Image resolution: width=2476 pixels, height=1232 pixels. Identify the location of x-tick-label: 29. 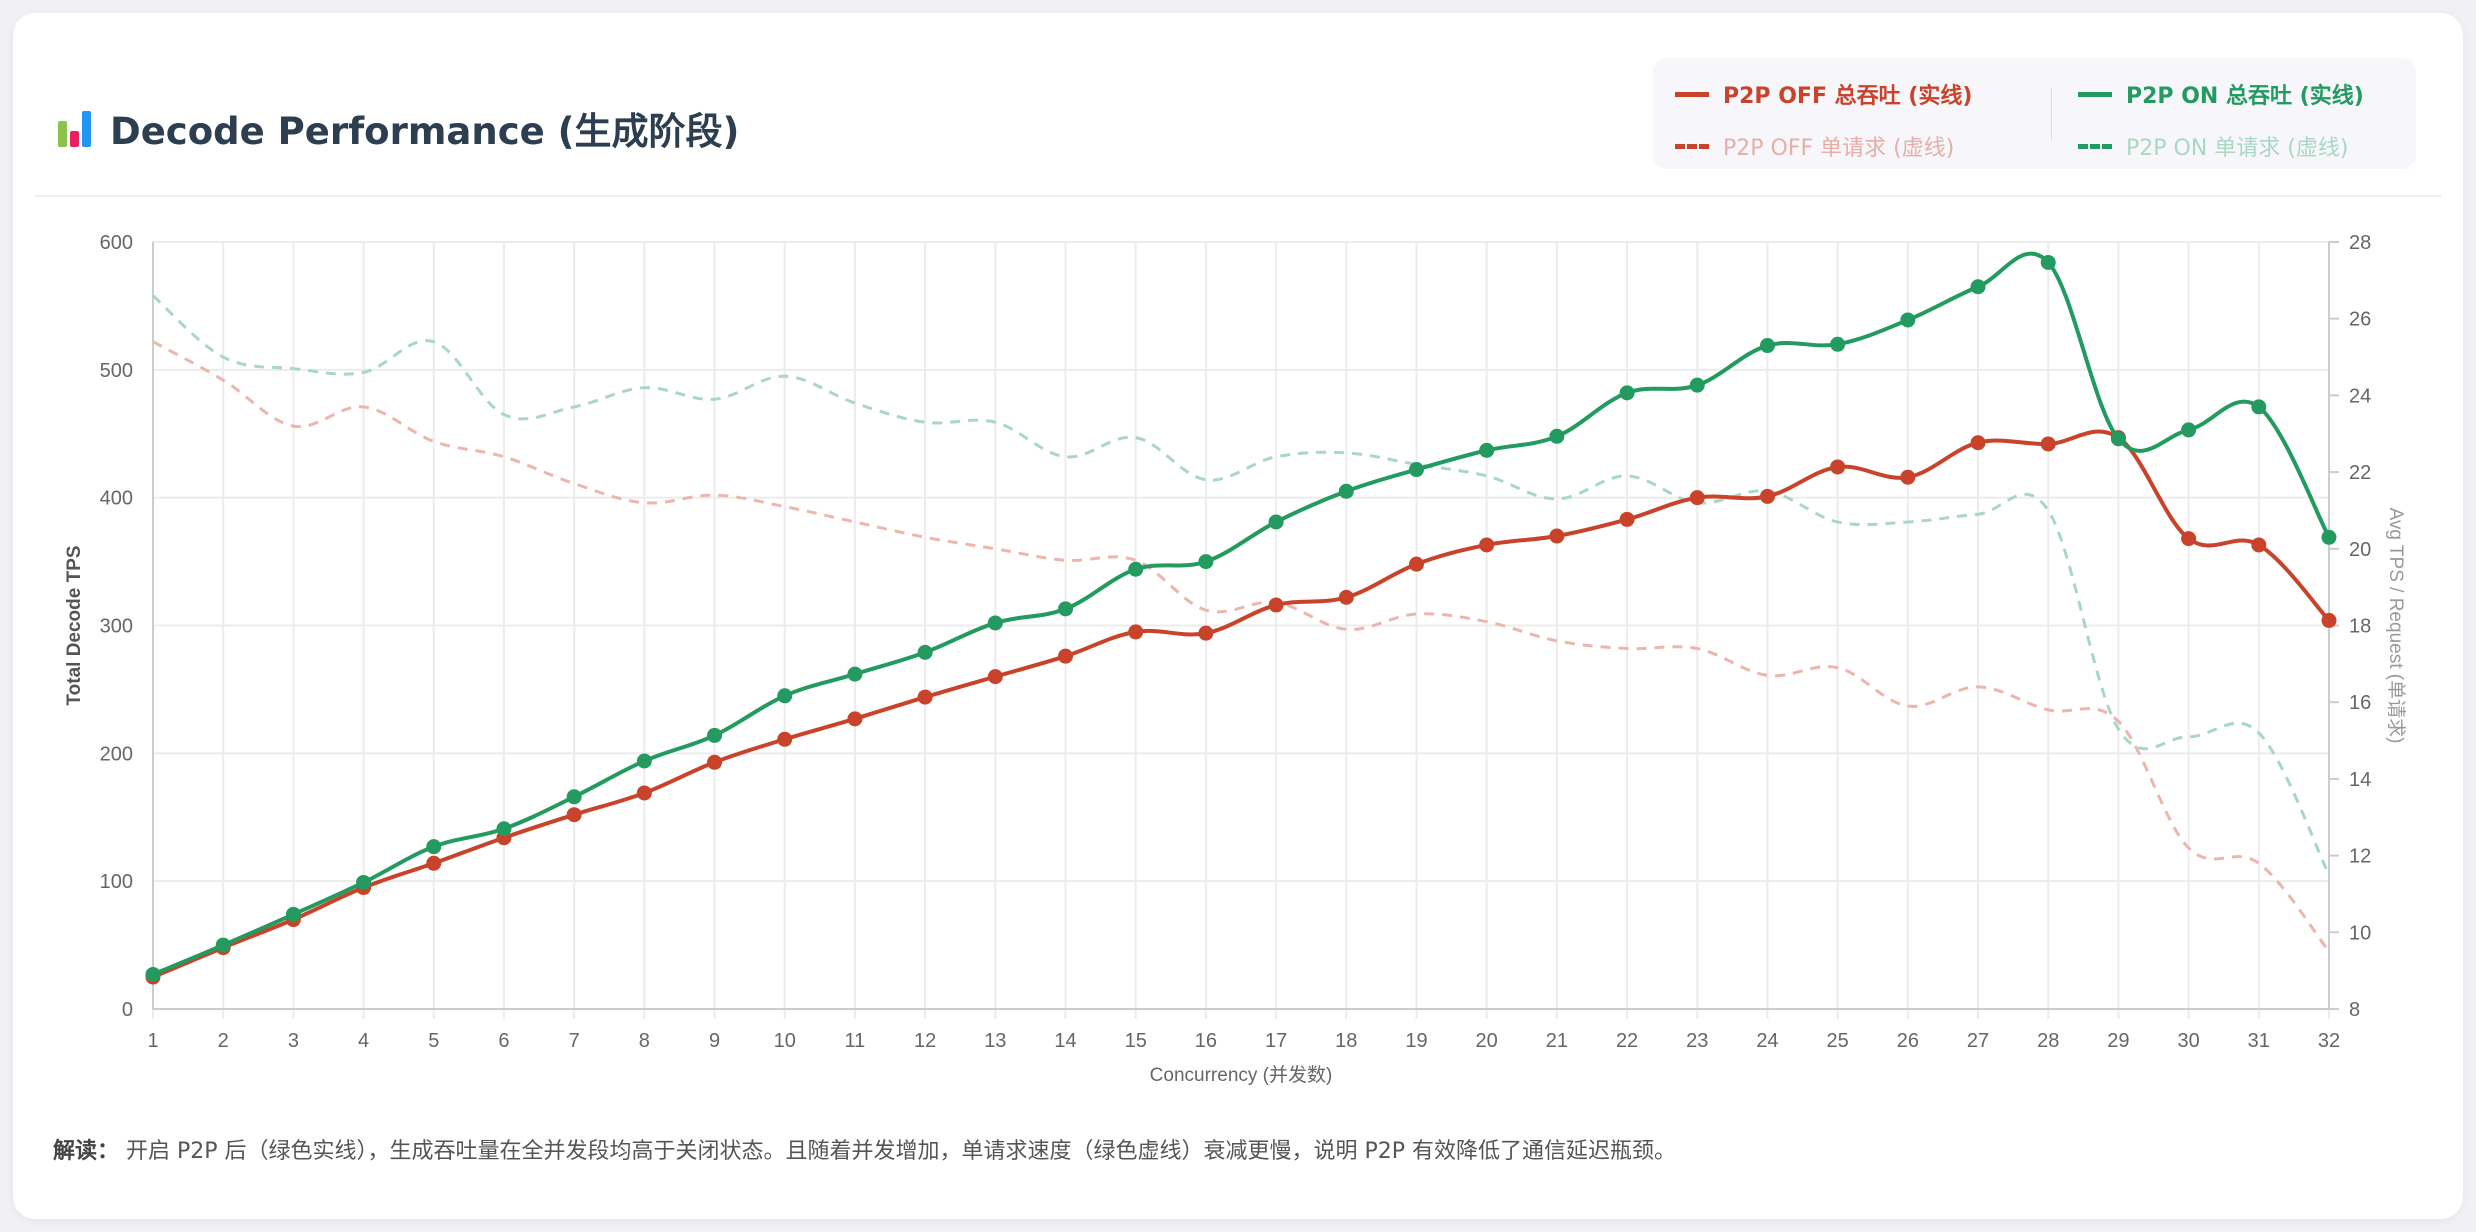
(2118, 1041).